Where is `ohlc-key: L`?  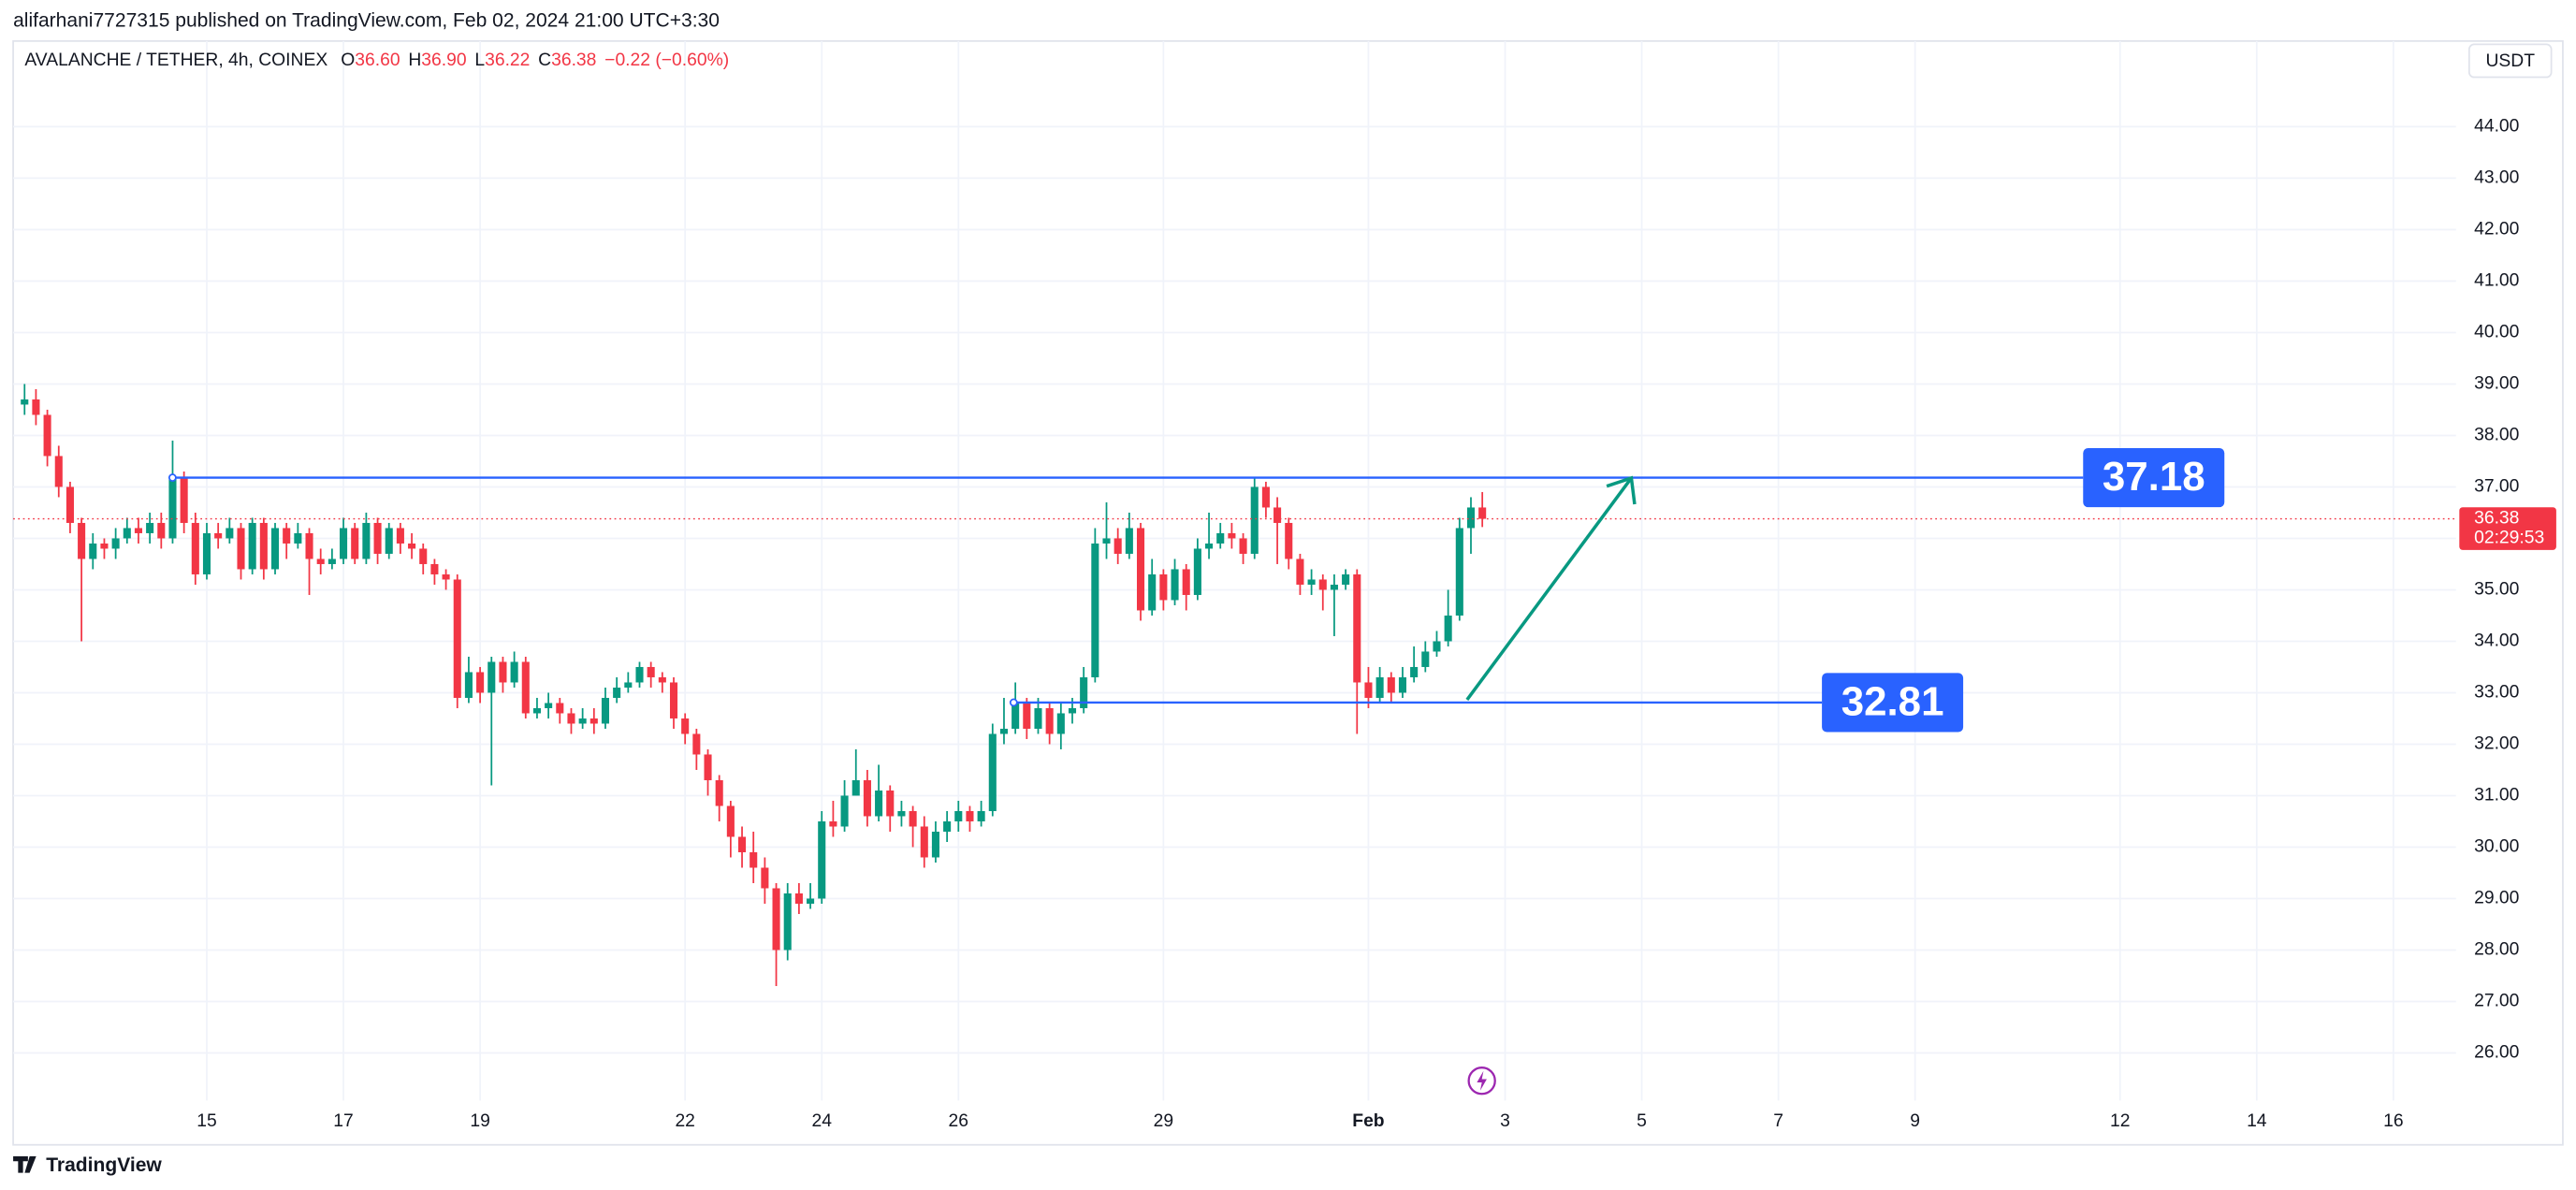
ohlc-key: L is located at coordinates (479, 60).